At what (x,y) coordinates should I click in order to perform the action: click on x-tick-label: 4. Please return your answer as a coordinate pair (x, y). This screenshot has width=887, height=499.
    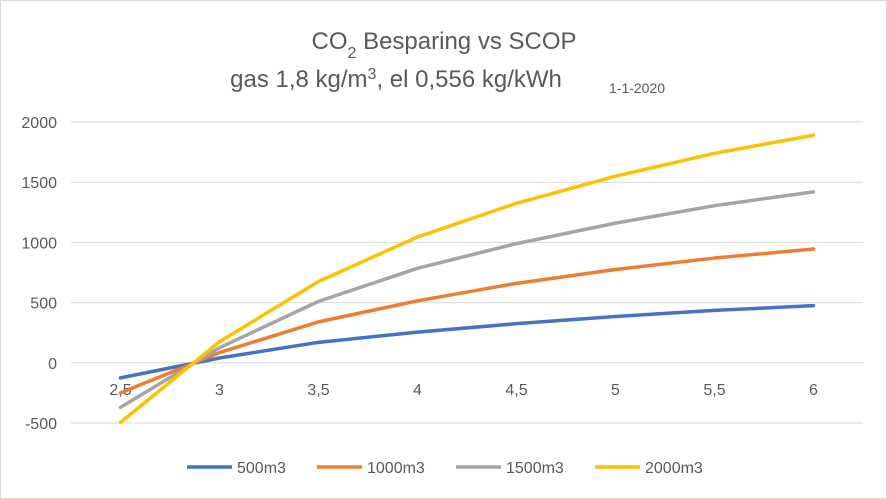
    Looking at the image, I should click on (417, 390).